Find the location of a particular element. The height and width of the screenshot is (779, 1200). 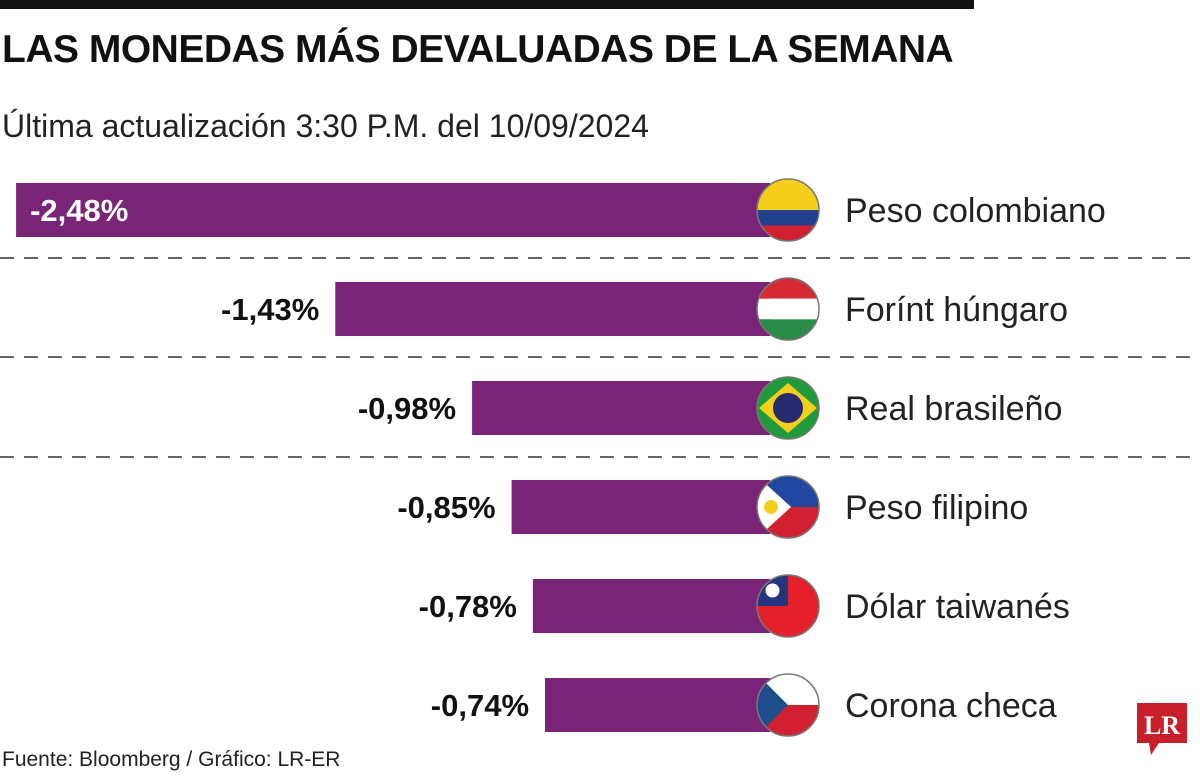

category-label: Forínt húngaro is located at coordinates (956, 310).